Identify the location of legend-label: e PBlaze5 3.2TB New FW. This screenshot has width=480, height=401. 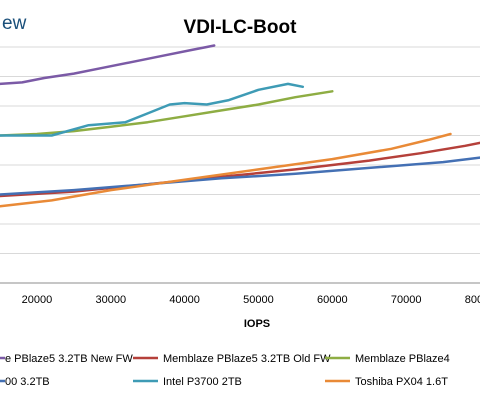
(69, 359).